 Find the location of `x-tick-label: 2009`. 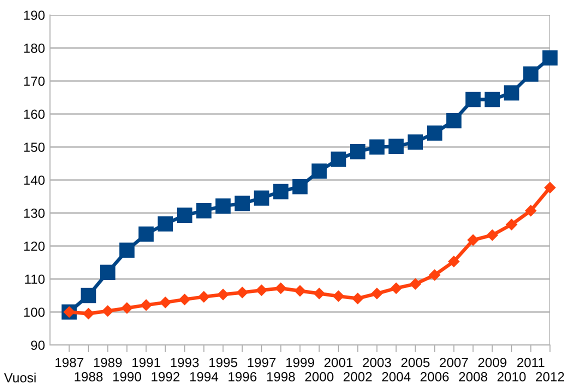

x-tick-label: 2009 is located at coordinates (492, 363).